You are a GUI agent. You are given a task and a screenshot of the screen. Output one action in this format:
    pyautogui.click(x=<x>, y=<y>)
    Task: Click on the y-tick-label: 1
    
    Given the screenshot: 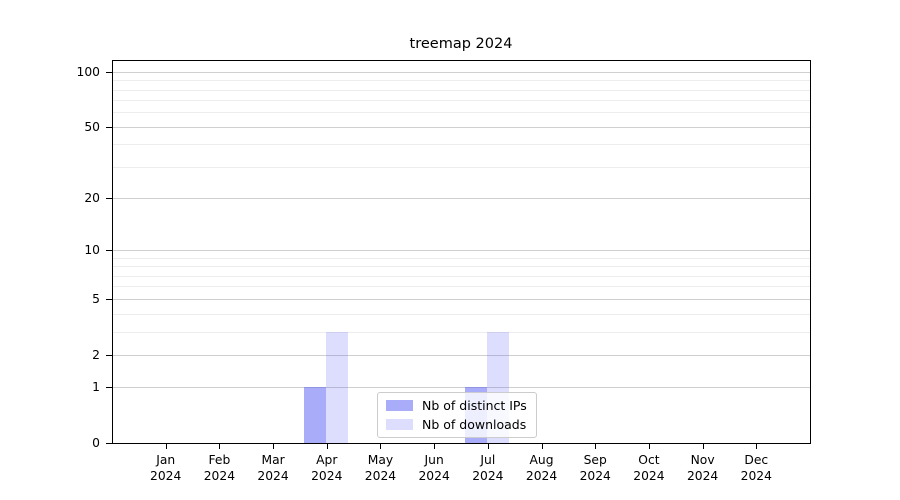 What is the action you would take?
    pyautogui.click(x=96, y=387)
    